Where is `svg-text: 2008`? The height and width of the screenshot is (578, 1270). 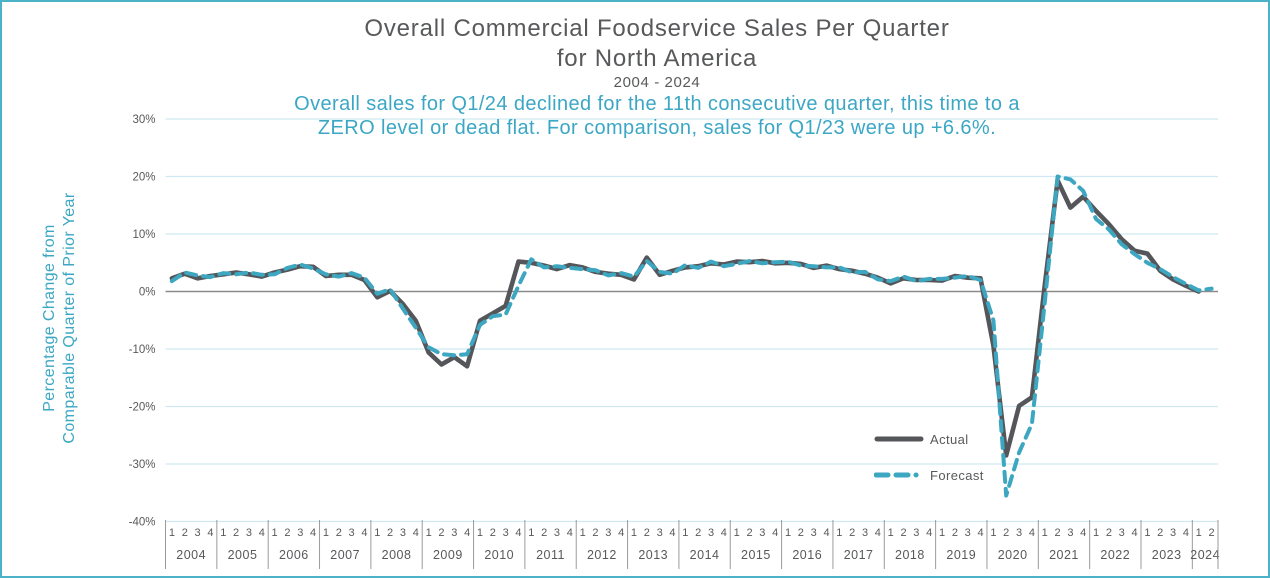
svg-text: 2008 is located at coordinates (397, 555).